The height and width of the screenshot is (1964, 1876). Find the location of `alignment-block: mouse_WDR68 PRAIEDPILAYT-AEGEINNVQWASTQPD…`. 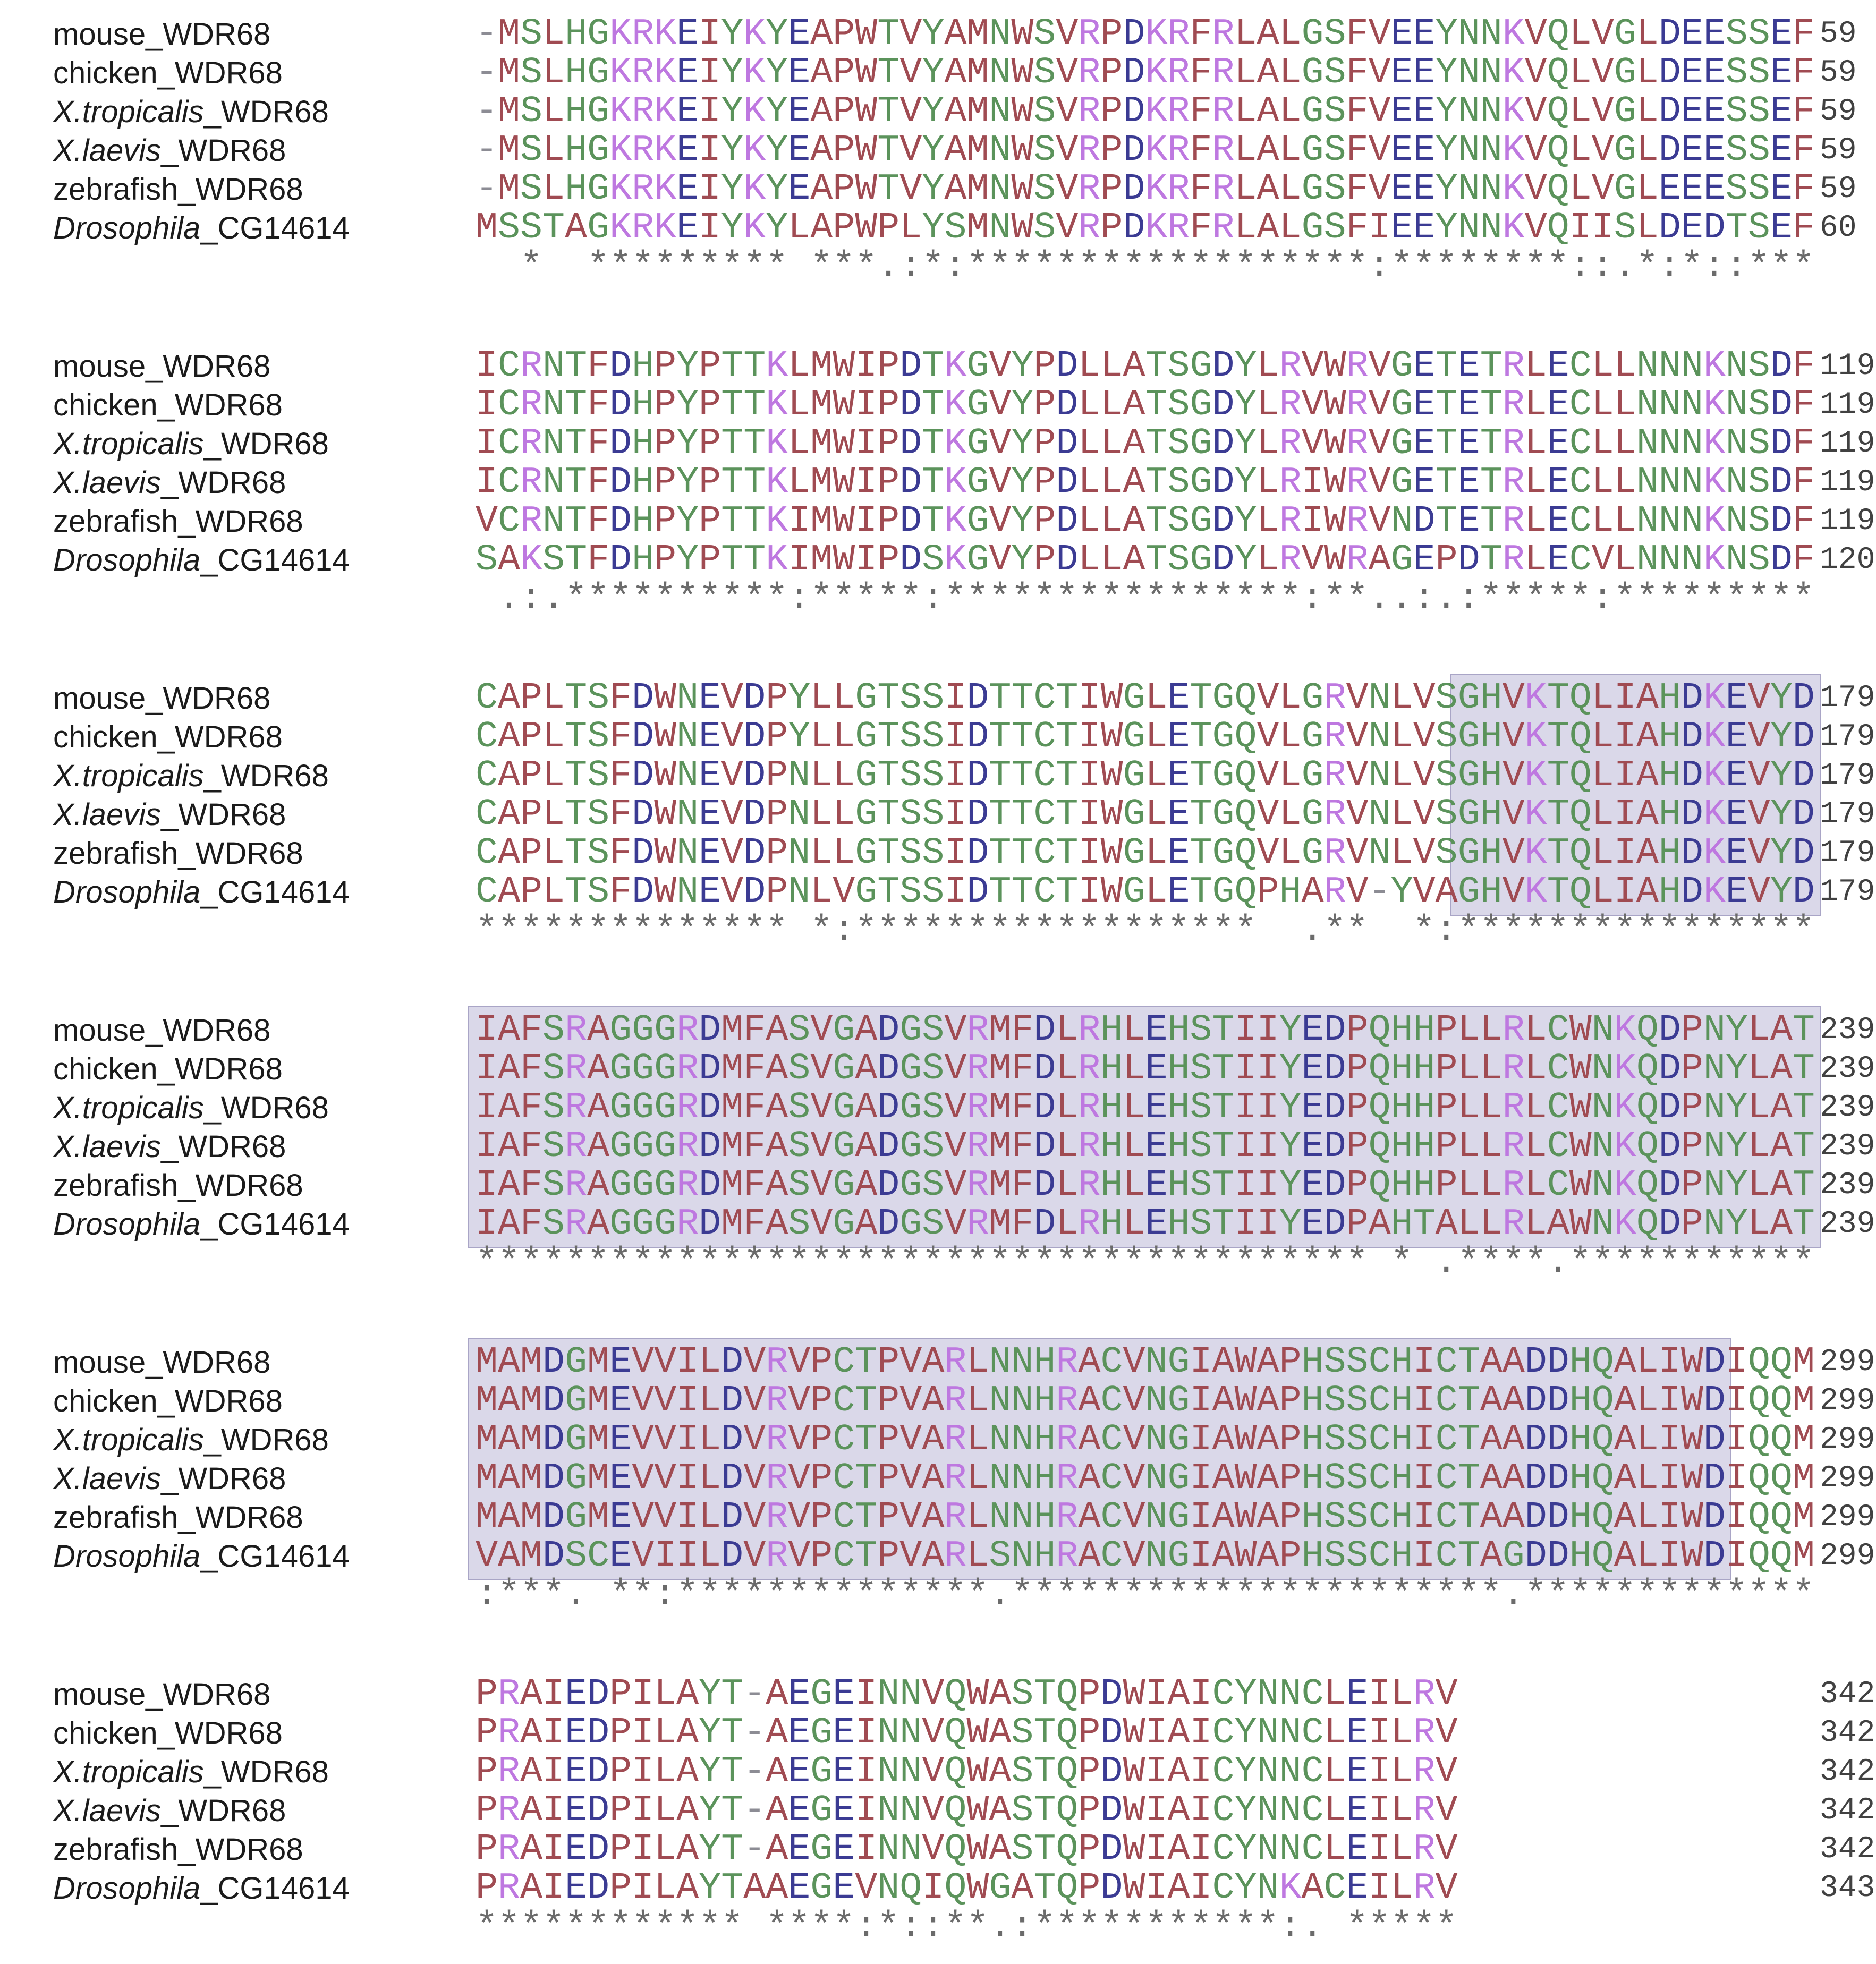

alignment-block: mouse_WDR68 PRAIEDPILAYT-AEGEINNVQWASTQPD… is located at coordinates (938, 1810).